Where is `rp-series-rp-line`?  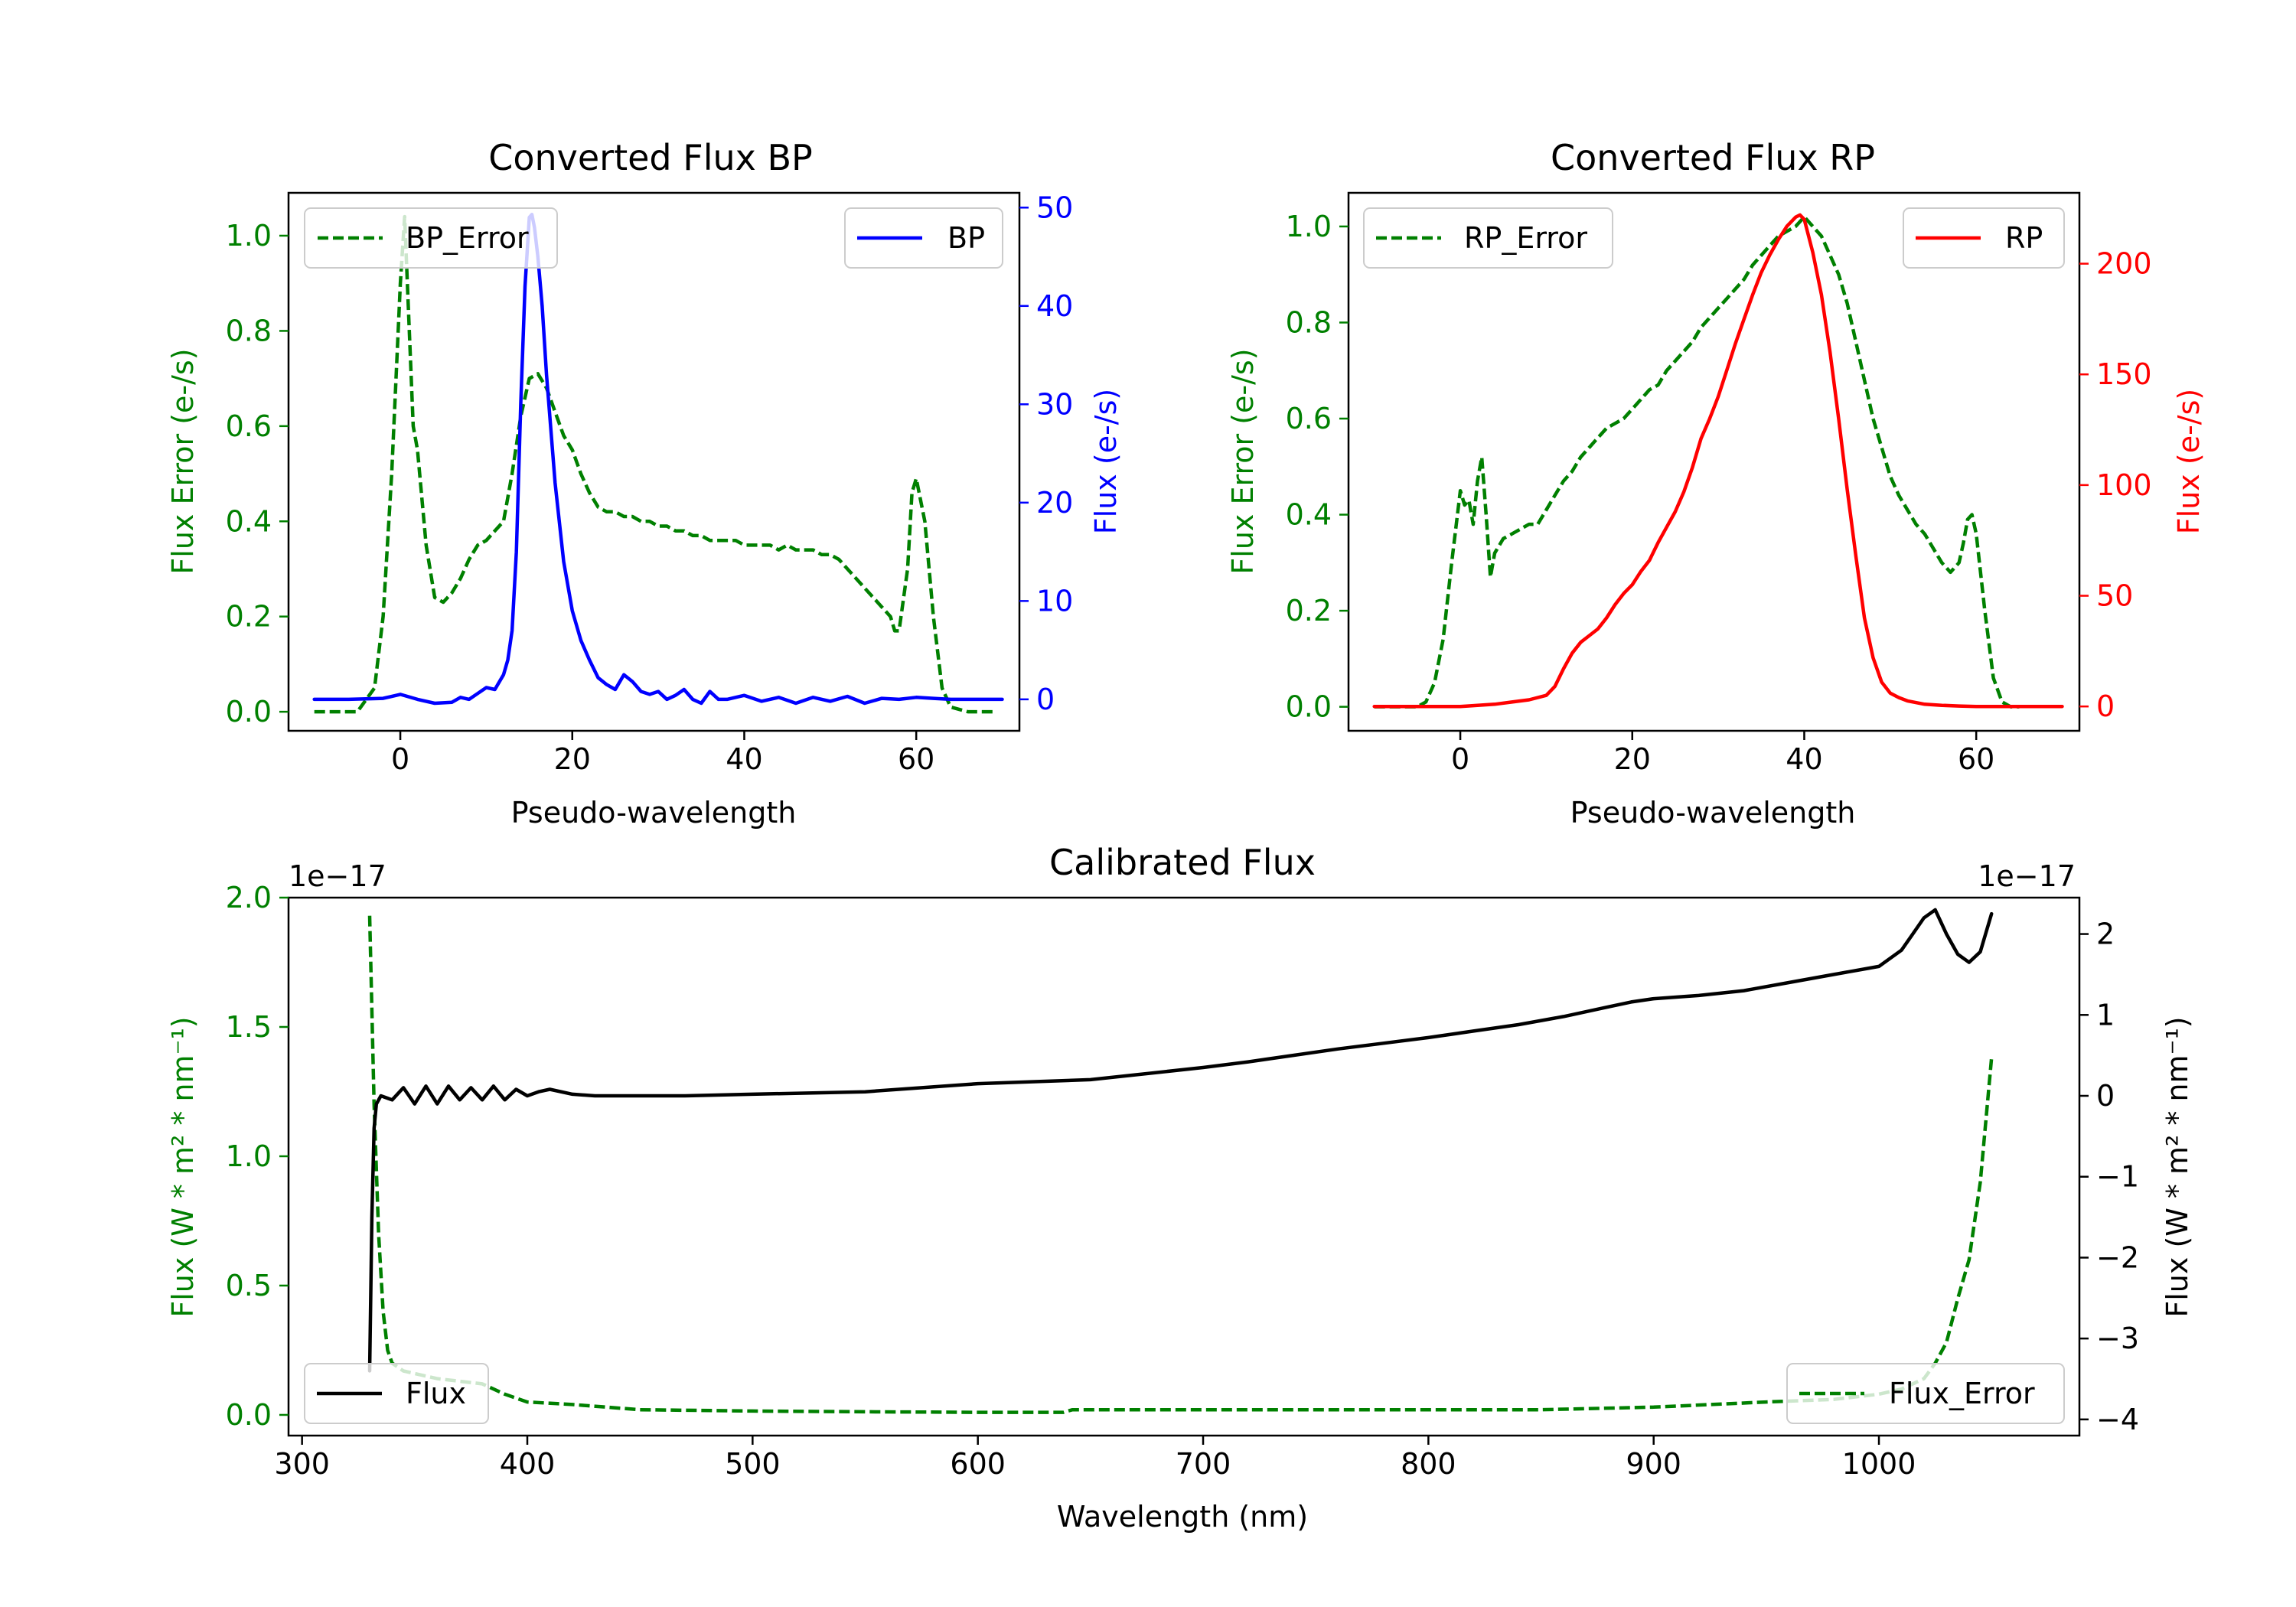 rp-series-rp-line is located at coordinates (1718, 461).